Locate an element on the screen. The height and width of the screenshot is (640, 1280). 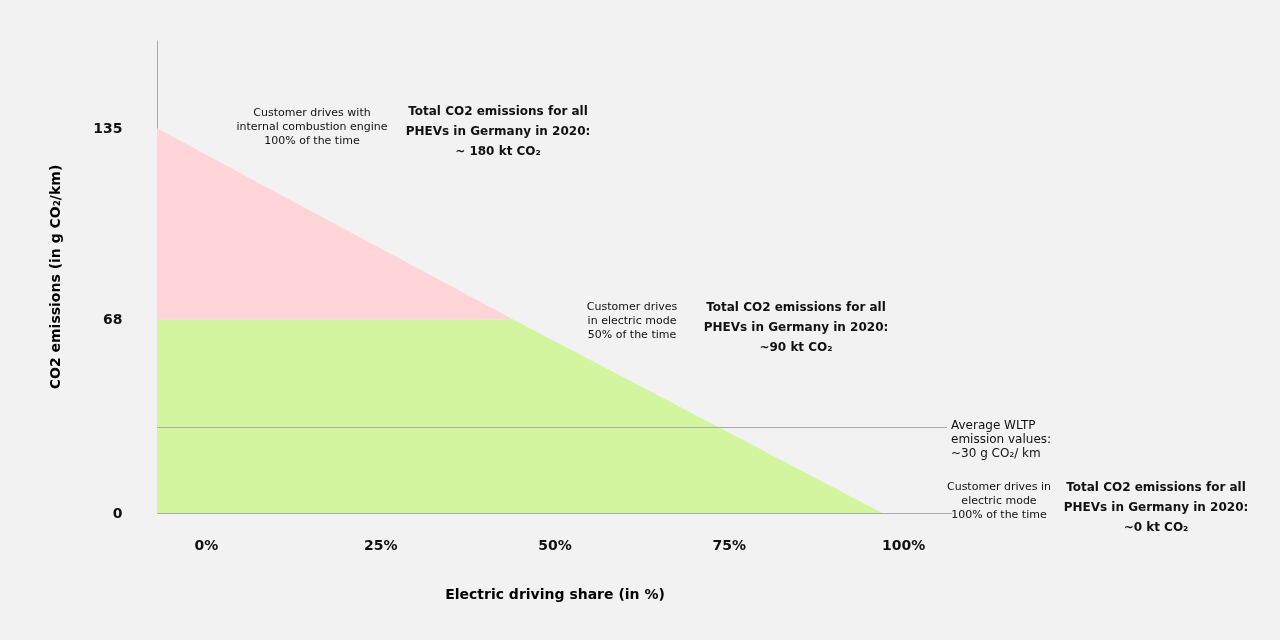
y-tick-label: 0 is located at coordinates (117, 512).